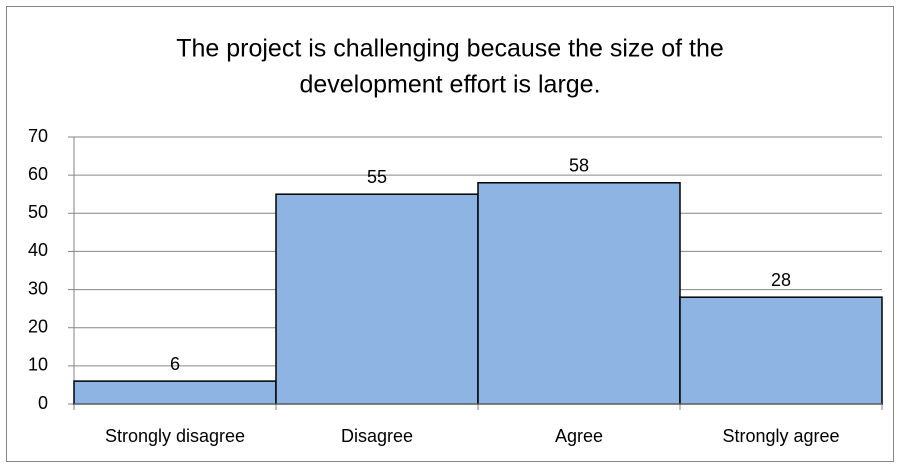  What do you see at coordinates (780, 436) in the screenshot?
I see `x-tick-label: Strongly agree` at bounding box center [780, 436].